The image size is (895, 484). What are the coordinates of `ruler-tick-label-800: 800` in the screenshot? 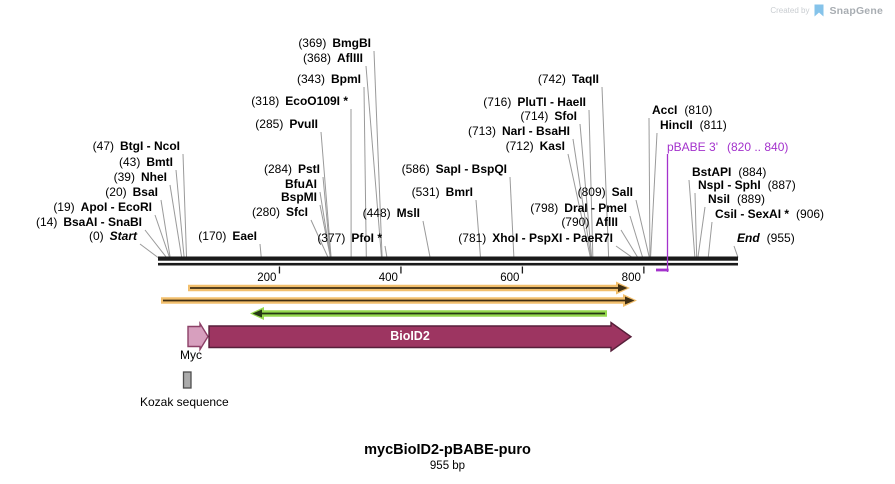 It's located at (631, 278).